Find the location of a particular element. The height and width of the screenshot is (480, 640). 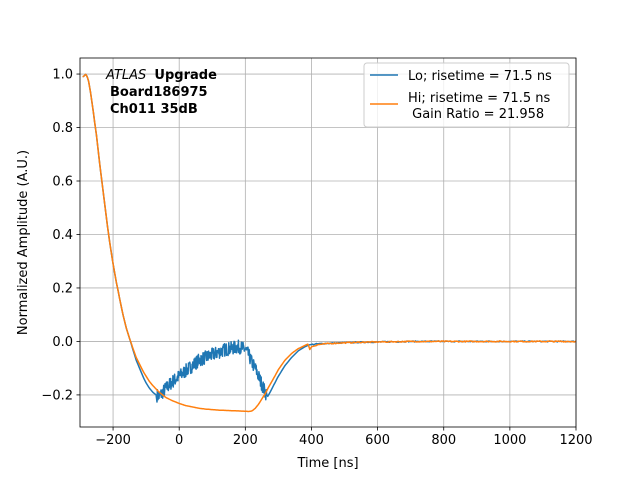

legend-label-hi: Hi; risetime = 71.5 ns is located at coordinates (479, 98).